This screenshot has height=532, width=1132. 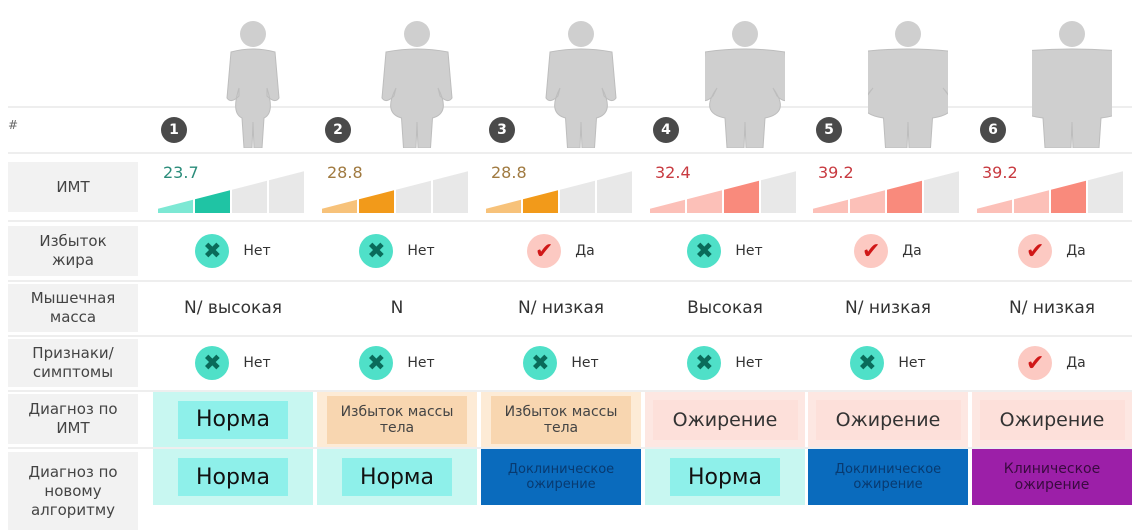 What do you see at coordinates (73, 491) in the screenshot?
I see `row-label-diag-new: Диагноз по новому алгоритму` at bounding box center [73, 491].